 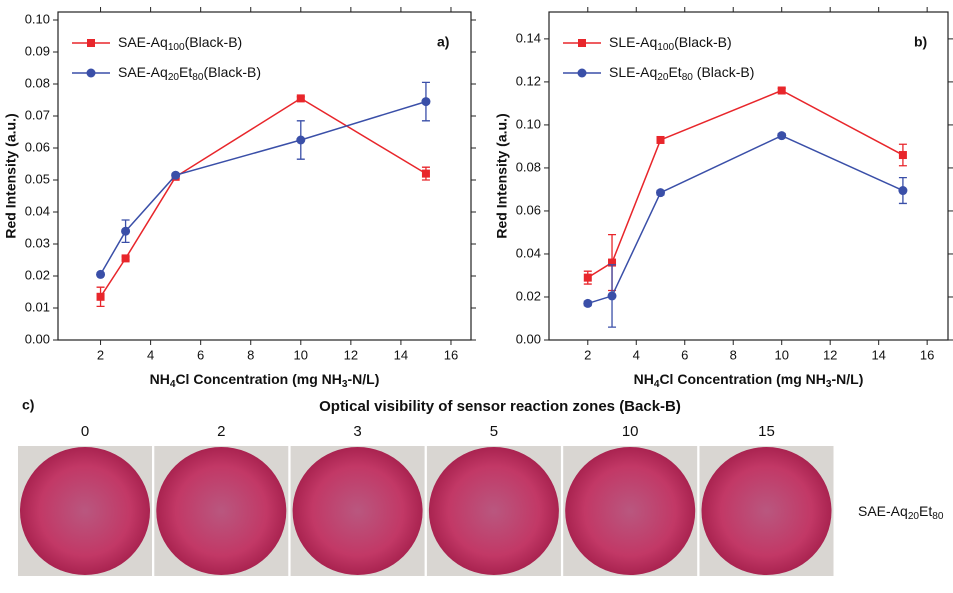 I want to click on y-tick-label: 0.07, so click(x=37, y=114).